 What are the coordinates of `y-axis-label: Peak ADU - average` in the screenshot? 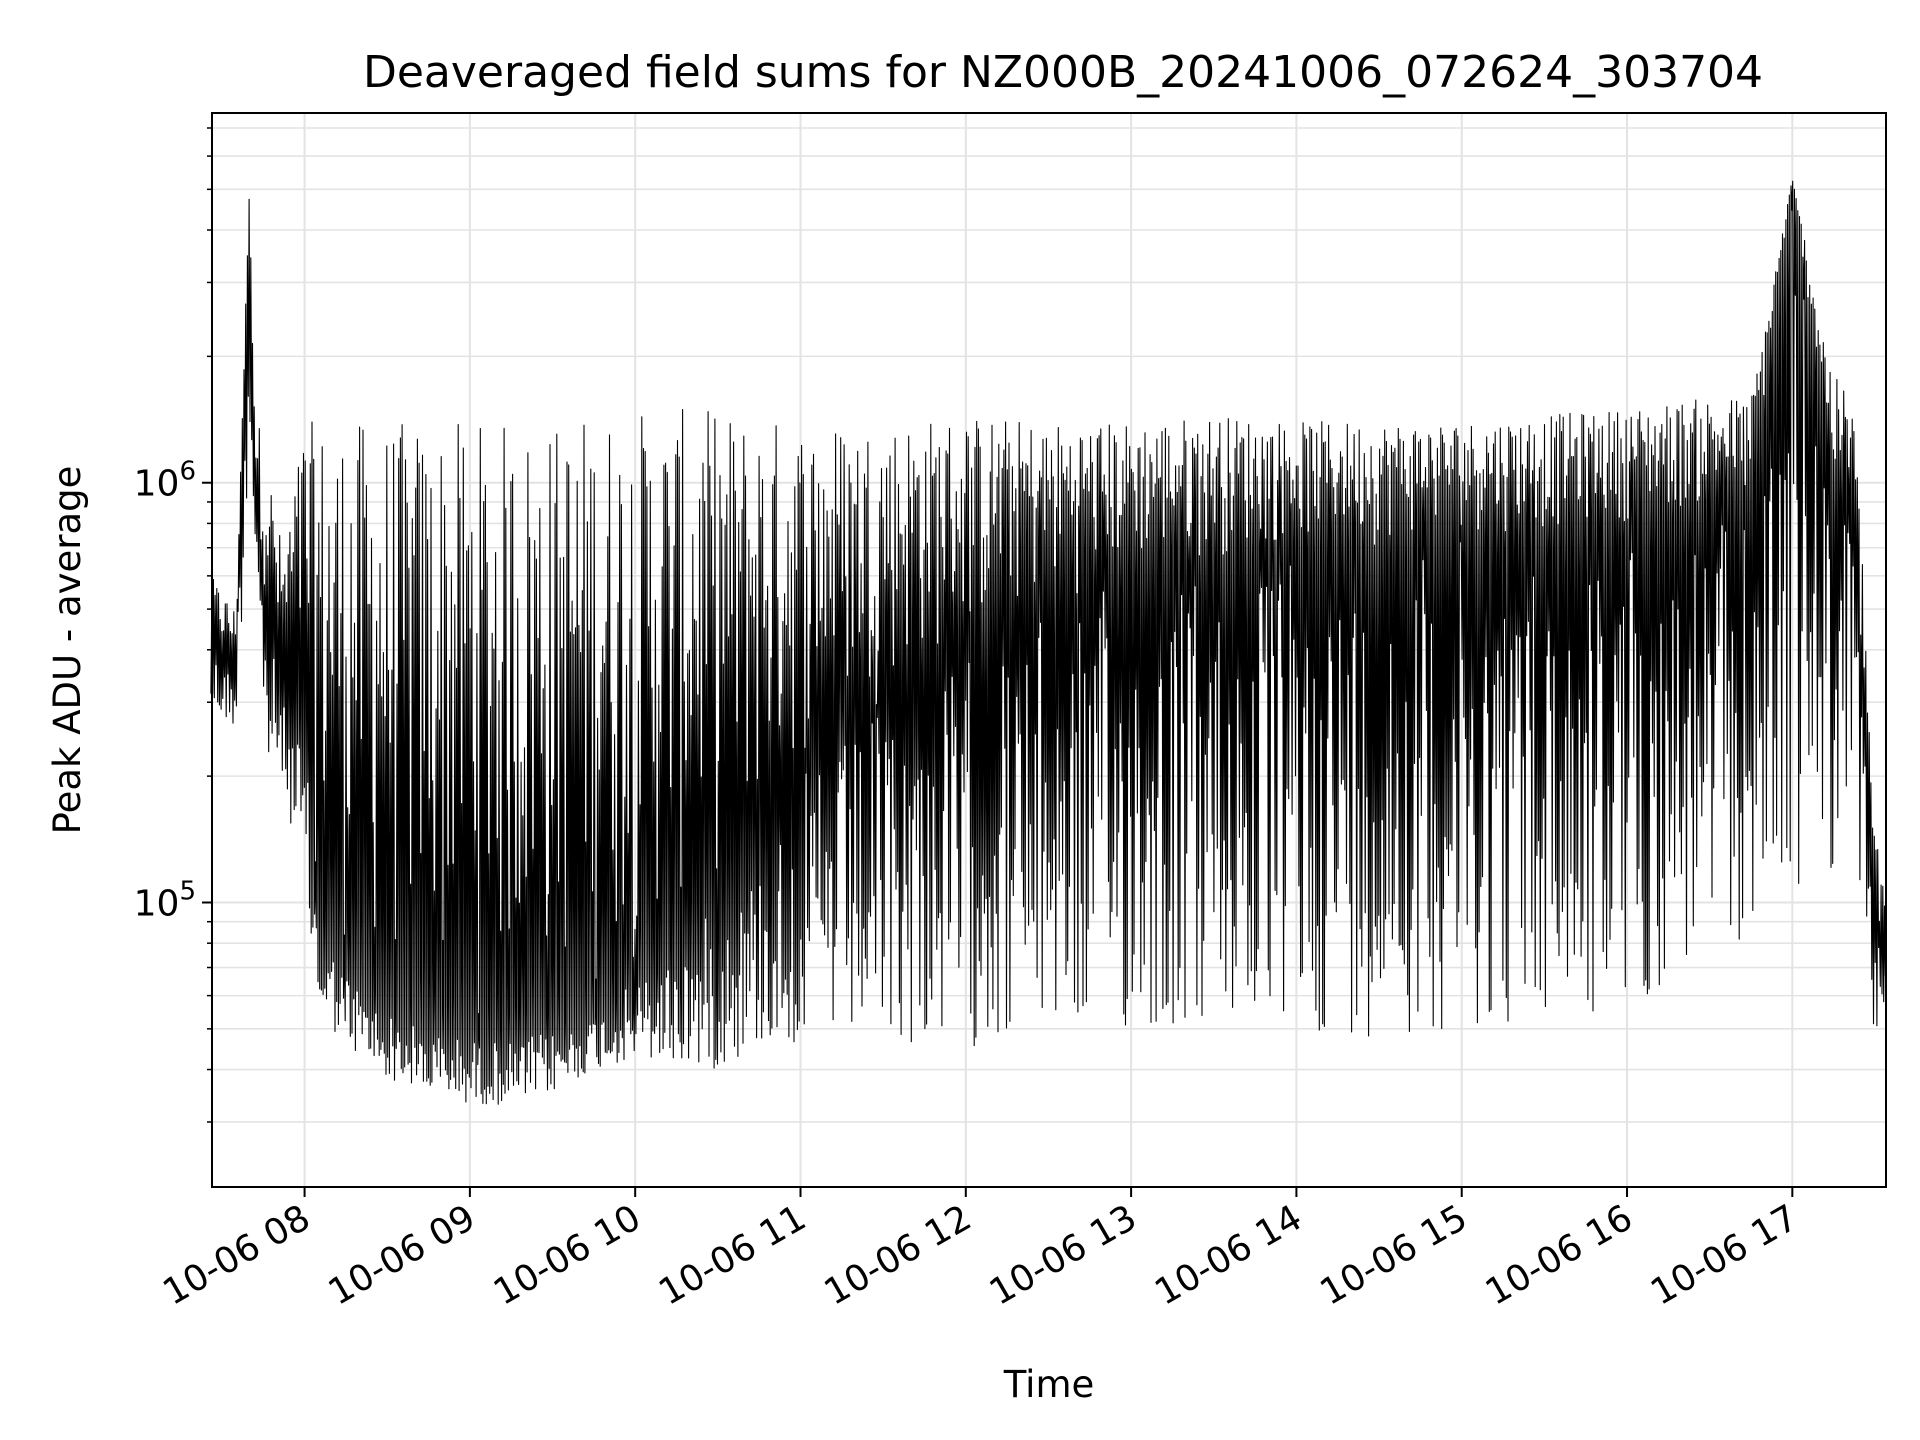 It's located at (67, 650).